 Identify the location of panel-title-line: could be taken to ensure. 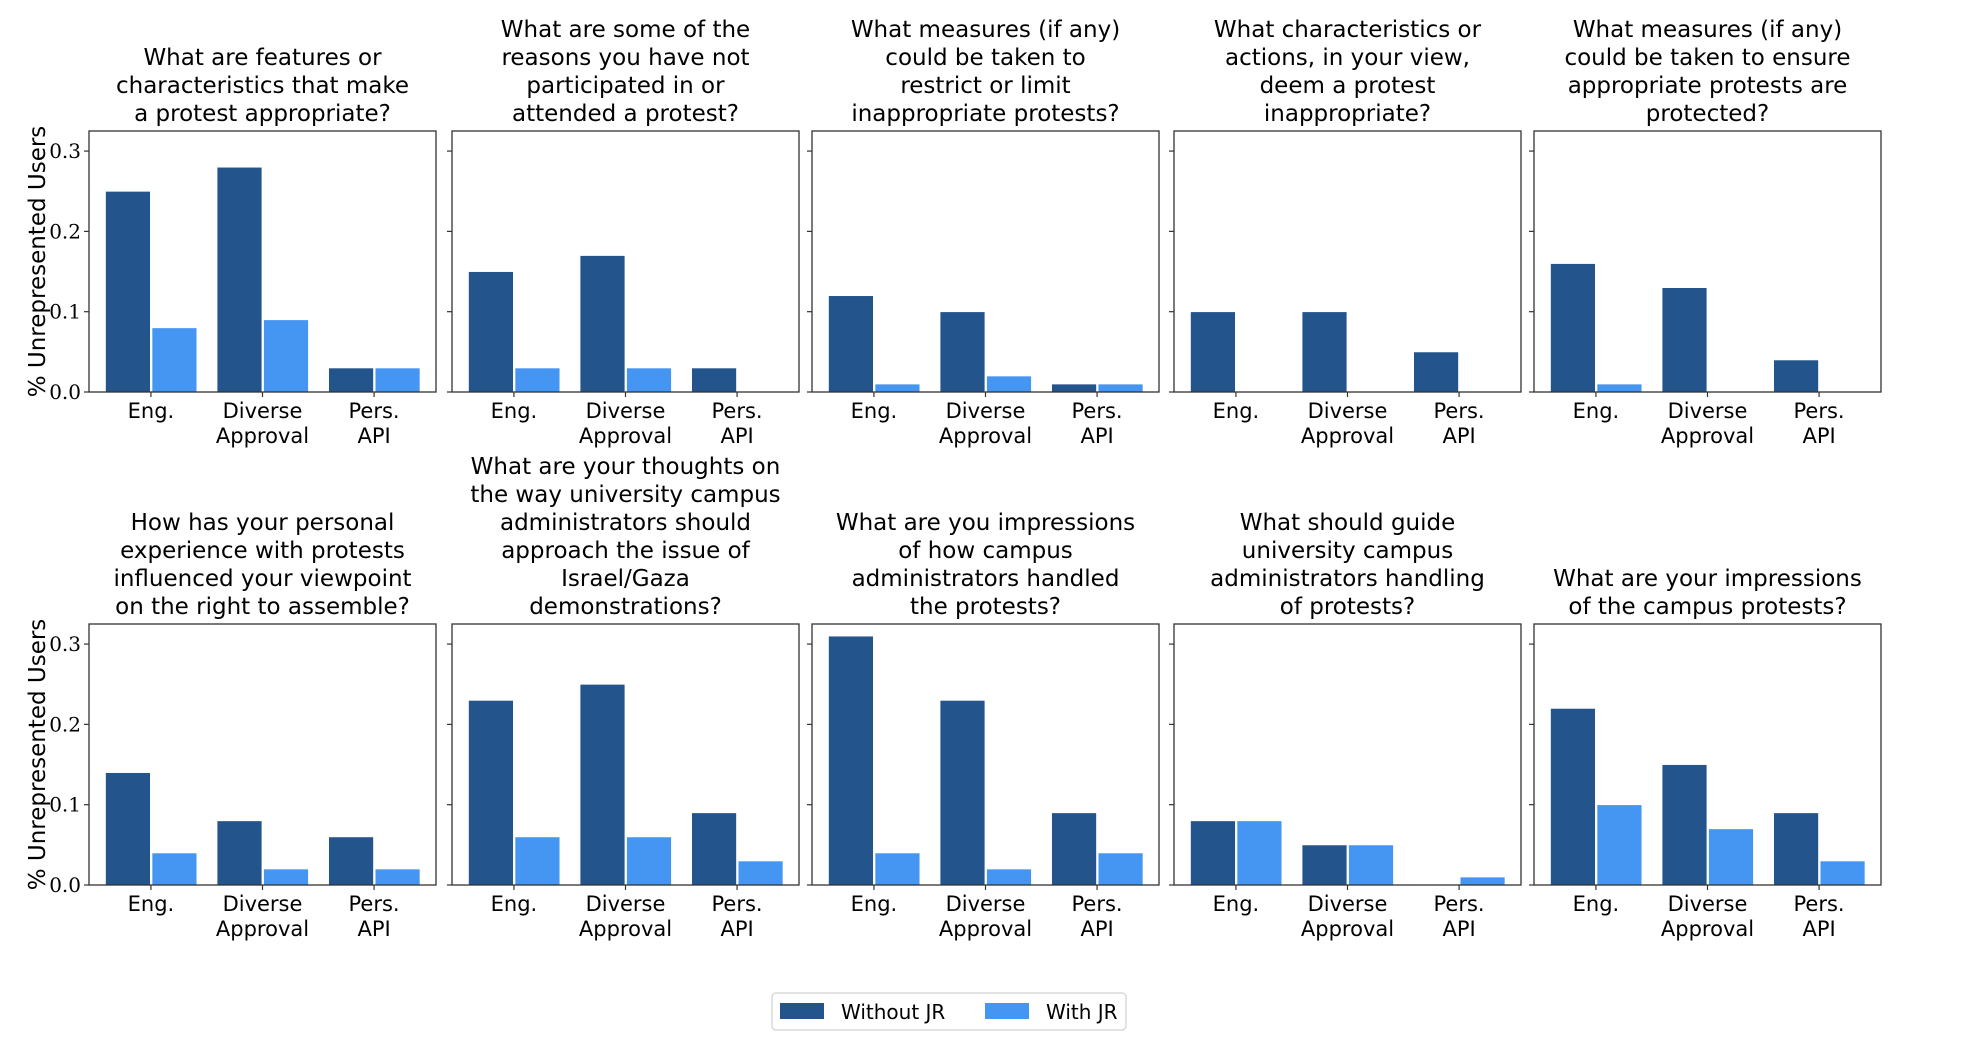
(1707, 58).